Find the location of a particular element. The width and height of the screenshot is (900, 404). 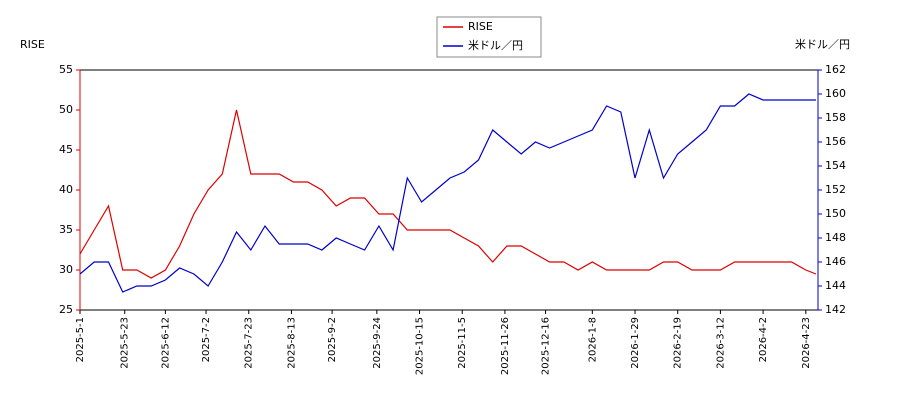

x-tick-label: 2025-7-23 is located at coordinates (249, 343).